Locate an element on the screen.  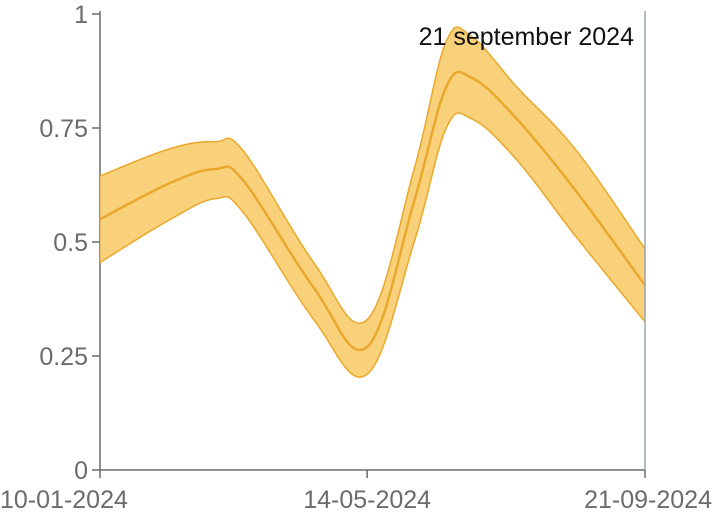
y-tick-label: 0.5 is located at coordinates (70, 243).